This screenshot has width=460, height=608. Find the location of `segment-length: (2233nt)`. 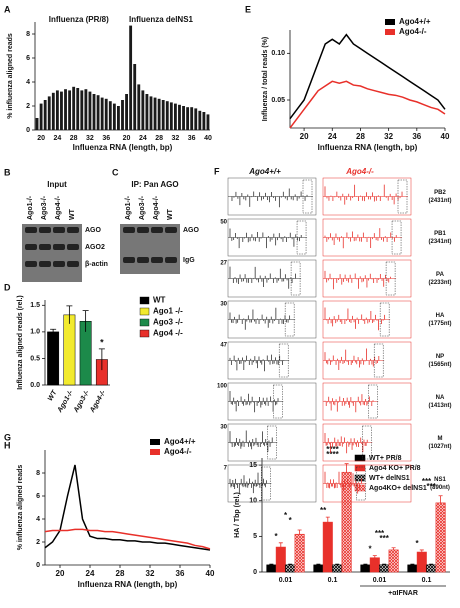

segment-length: (2233nt) is located at coordinates (439, 283).